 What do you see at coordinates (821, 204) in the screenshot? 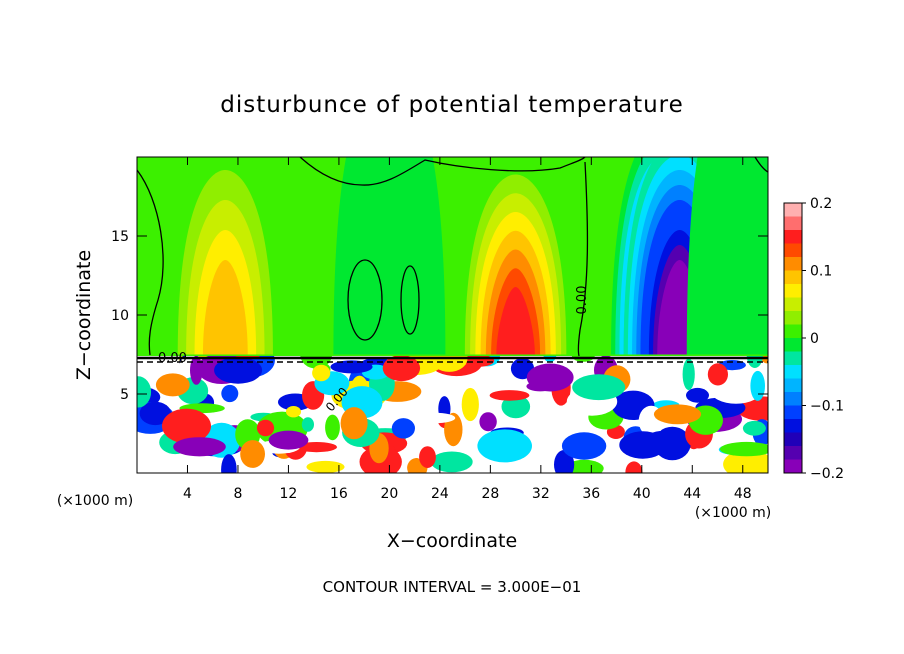
I see `colorbar-tick-label: 0.2` at bounding box center [821, 204].